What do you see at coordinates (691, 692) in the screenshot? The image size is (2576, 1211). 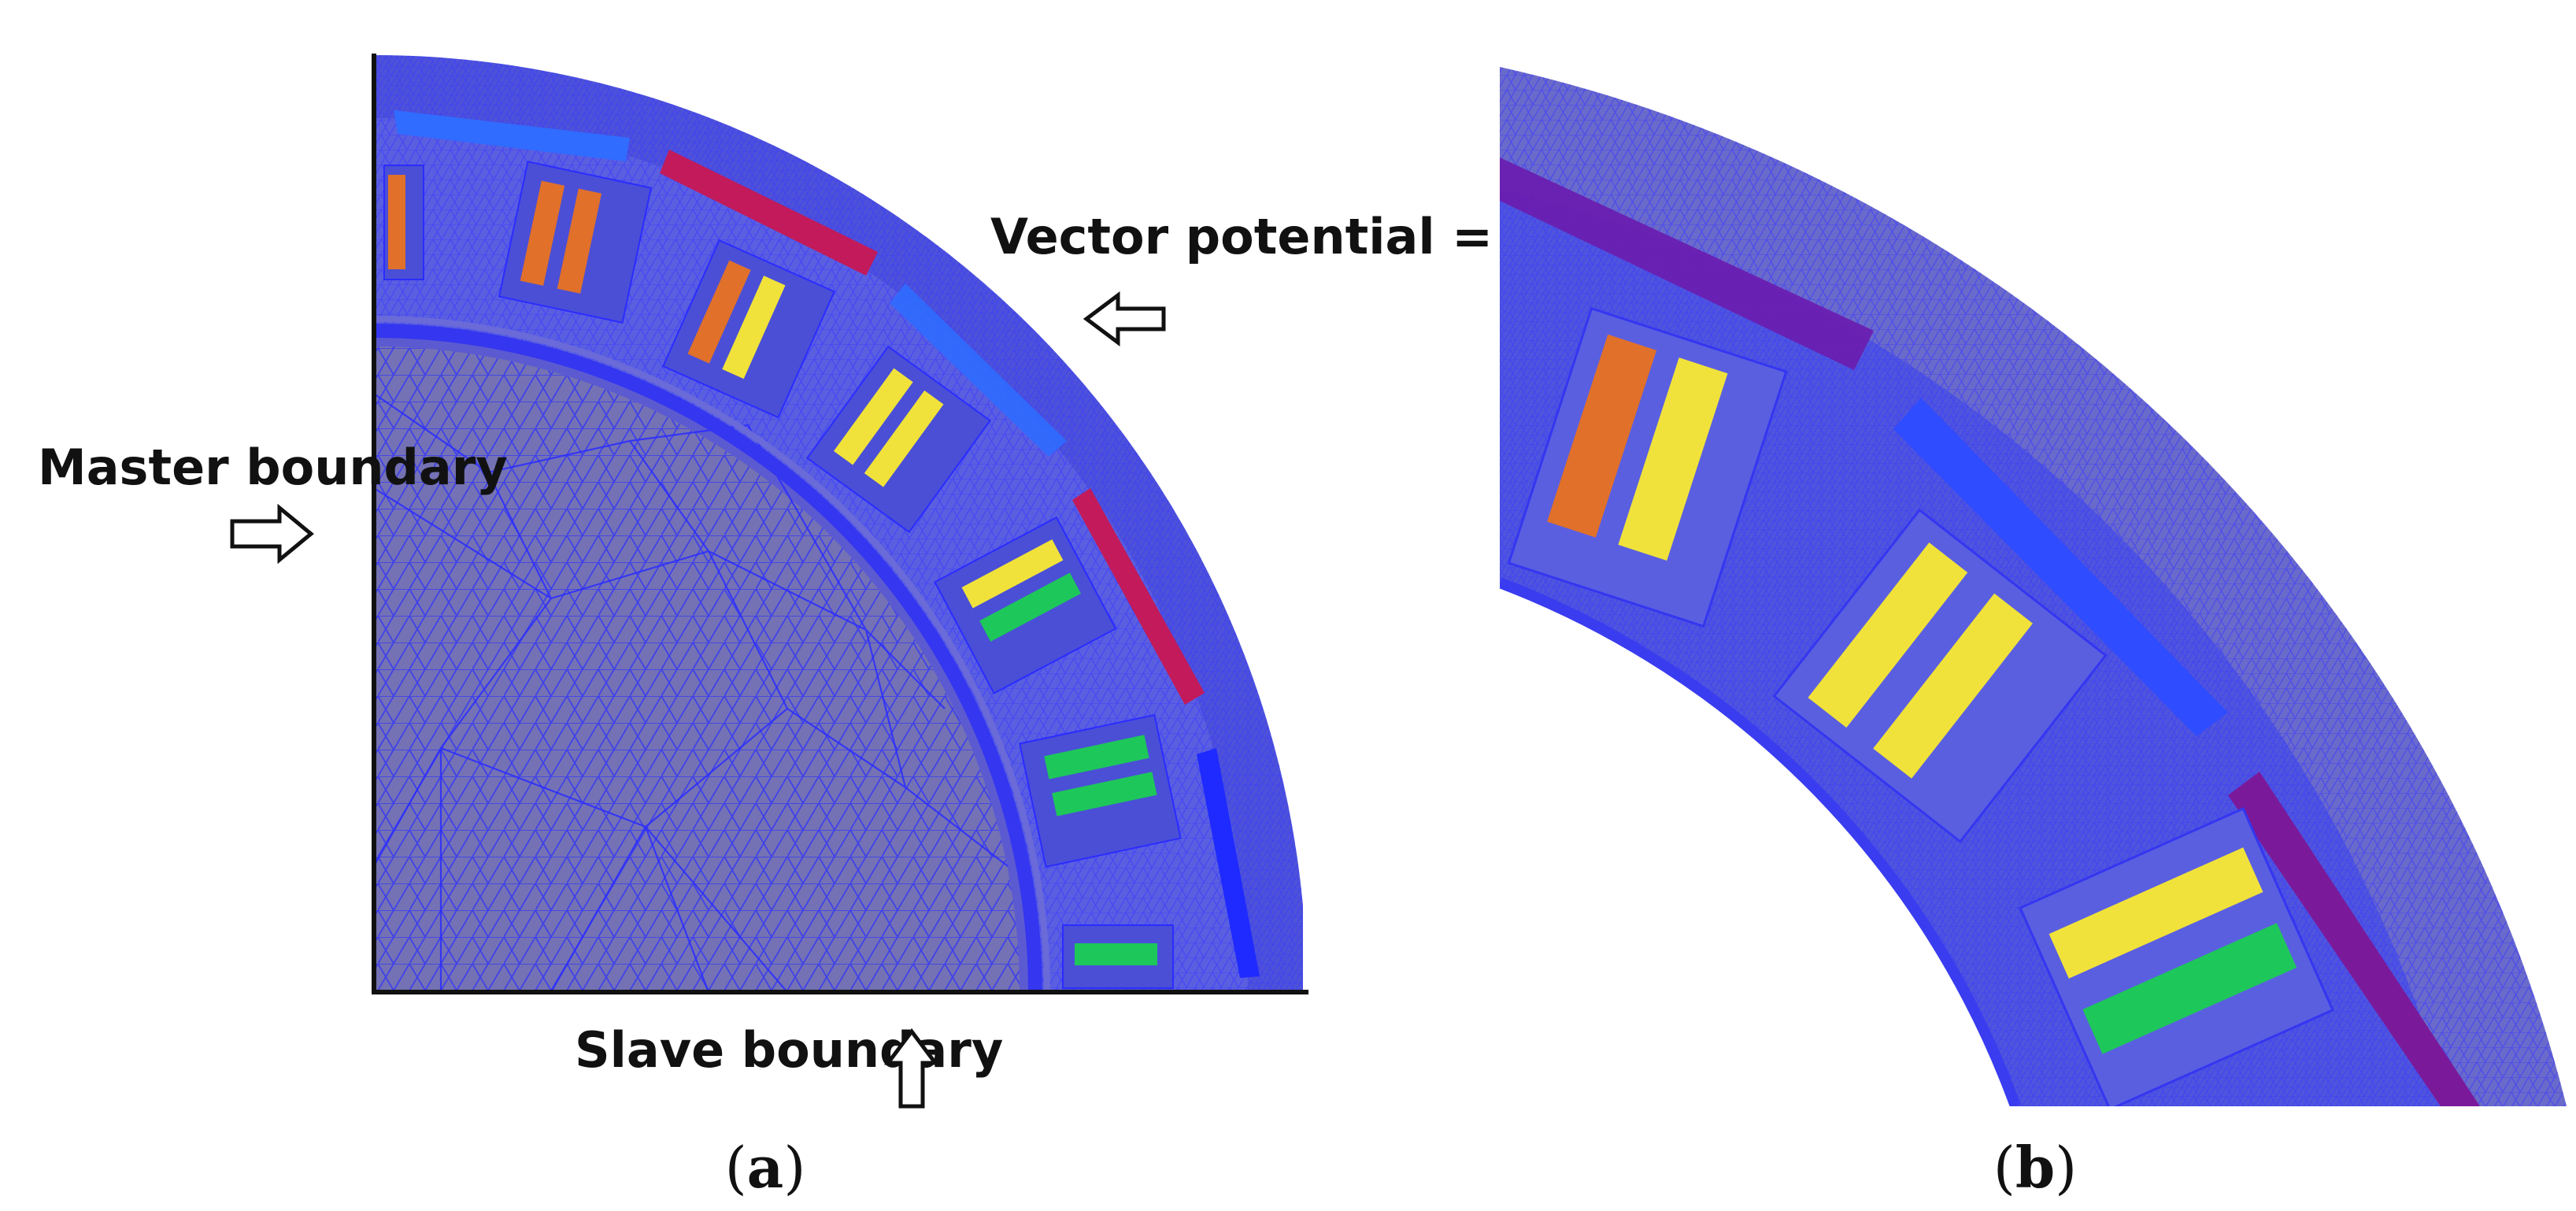 I see `rotor-mesh-lines` at bounding box center [691, 692].